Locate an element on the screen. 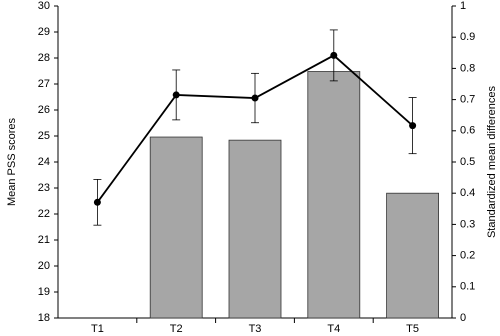  y-tick-label: 25 is located at coordinates (44, 136).